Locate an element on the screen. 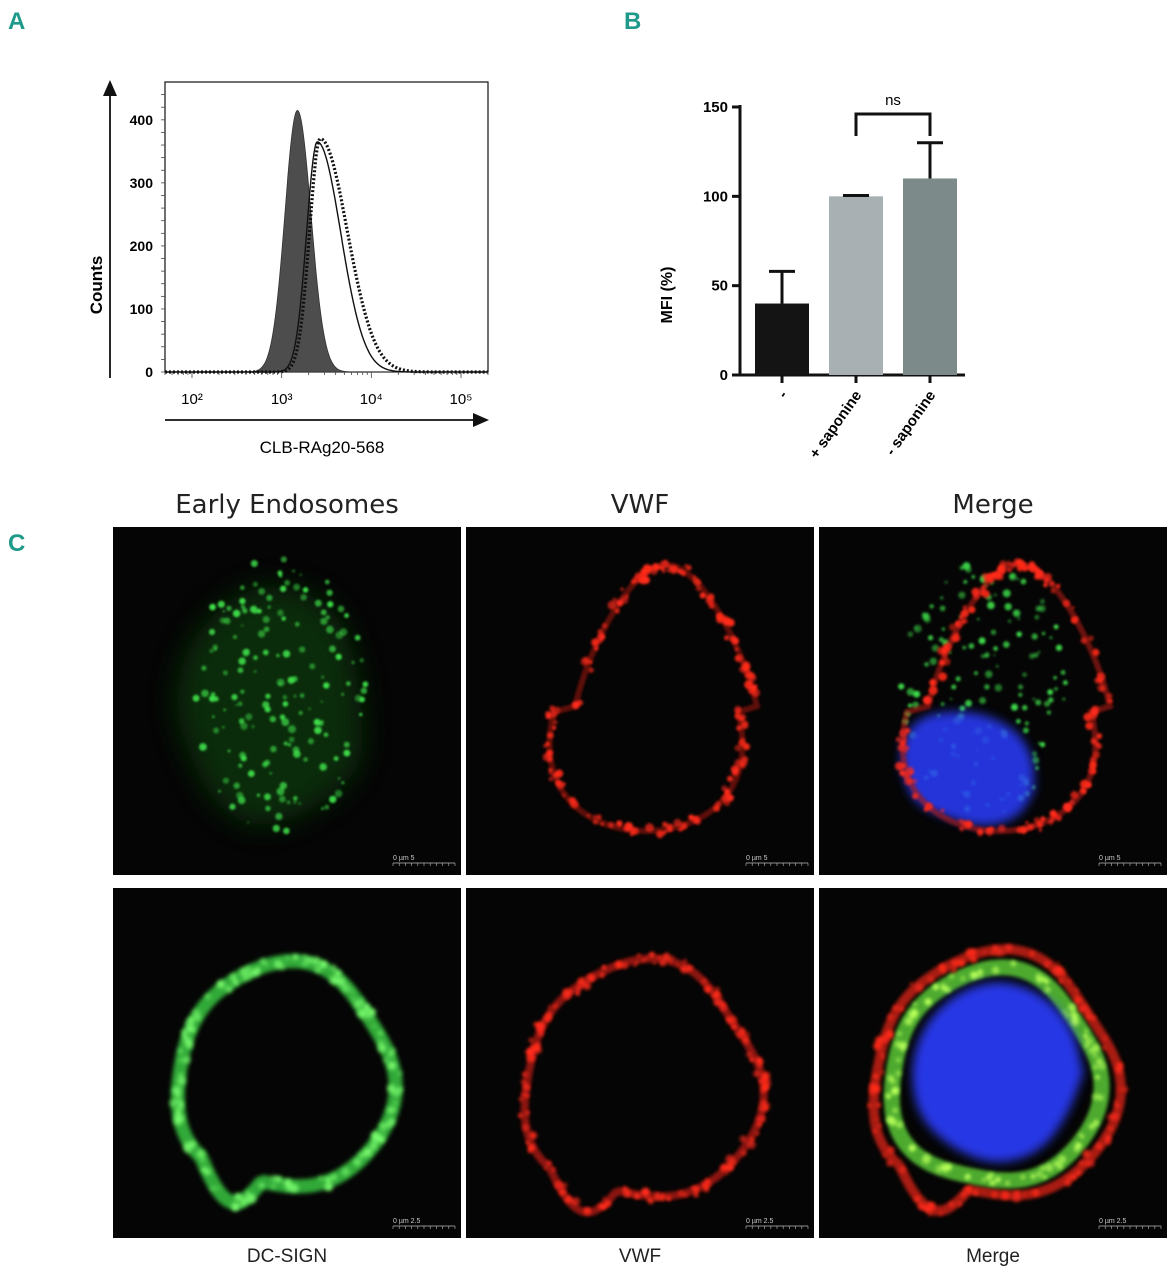 This screenshot has height=1280, width=1176. scale-bar-label: 0 µm 2.5 is located at coordinates (1112, 1221).